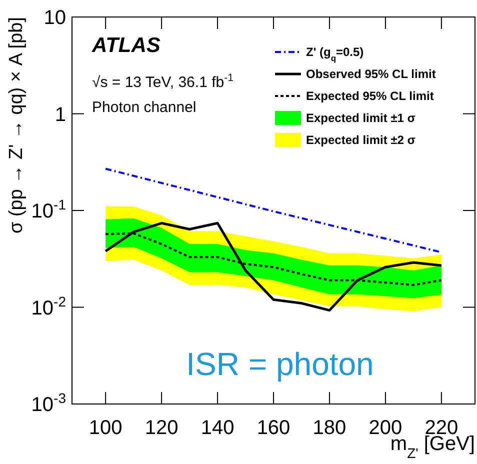 This screenshot has width=477, height=464. What do you see at coordinates (105, 428) in the screenshot?
I see `x-tick-label: 100` at bounding box center [105, 428].